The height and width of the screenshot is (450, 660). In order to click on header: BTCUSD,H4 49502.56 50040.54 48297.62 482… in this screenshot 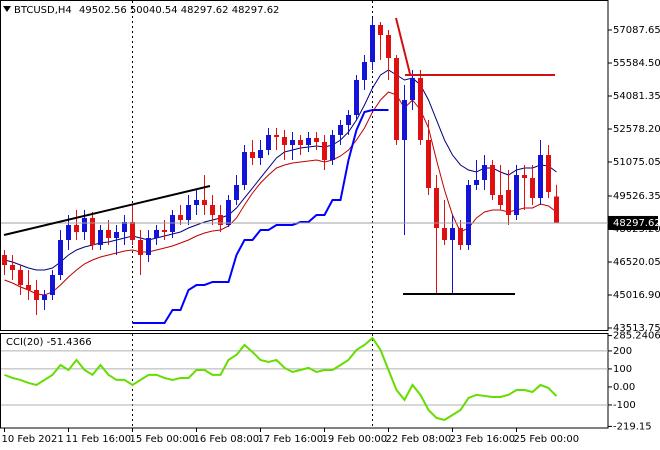, I will do `click(146, 10)`.